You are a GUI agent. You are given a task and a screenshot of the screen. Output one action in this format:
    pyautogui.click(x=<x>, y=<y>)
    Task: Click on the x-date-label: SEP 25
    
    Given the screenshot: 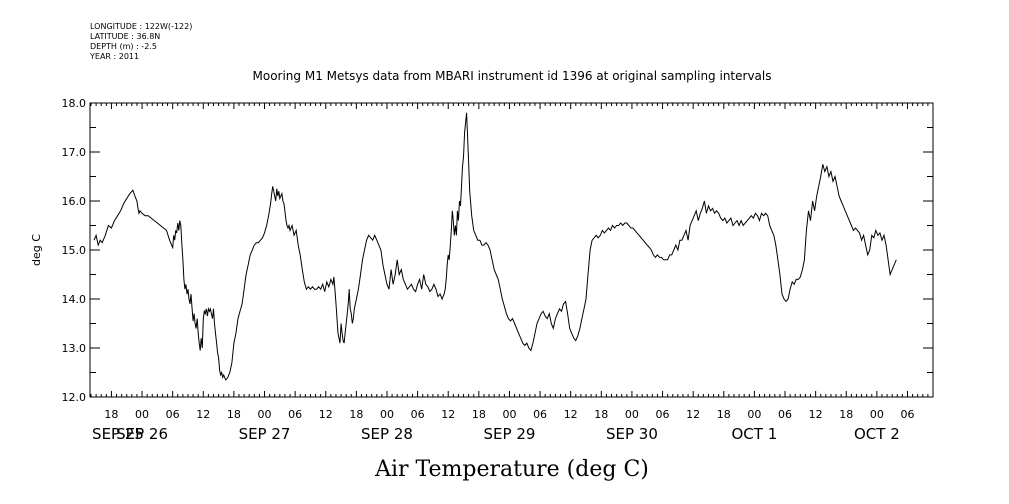 What is the action you would take?
    pyautogui.click(x=118, y=434)
    